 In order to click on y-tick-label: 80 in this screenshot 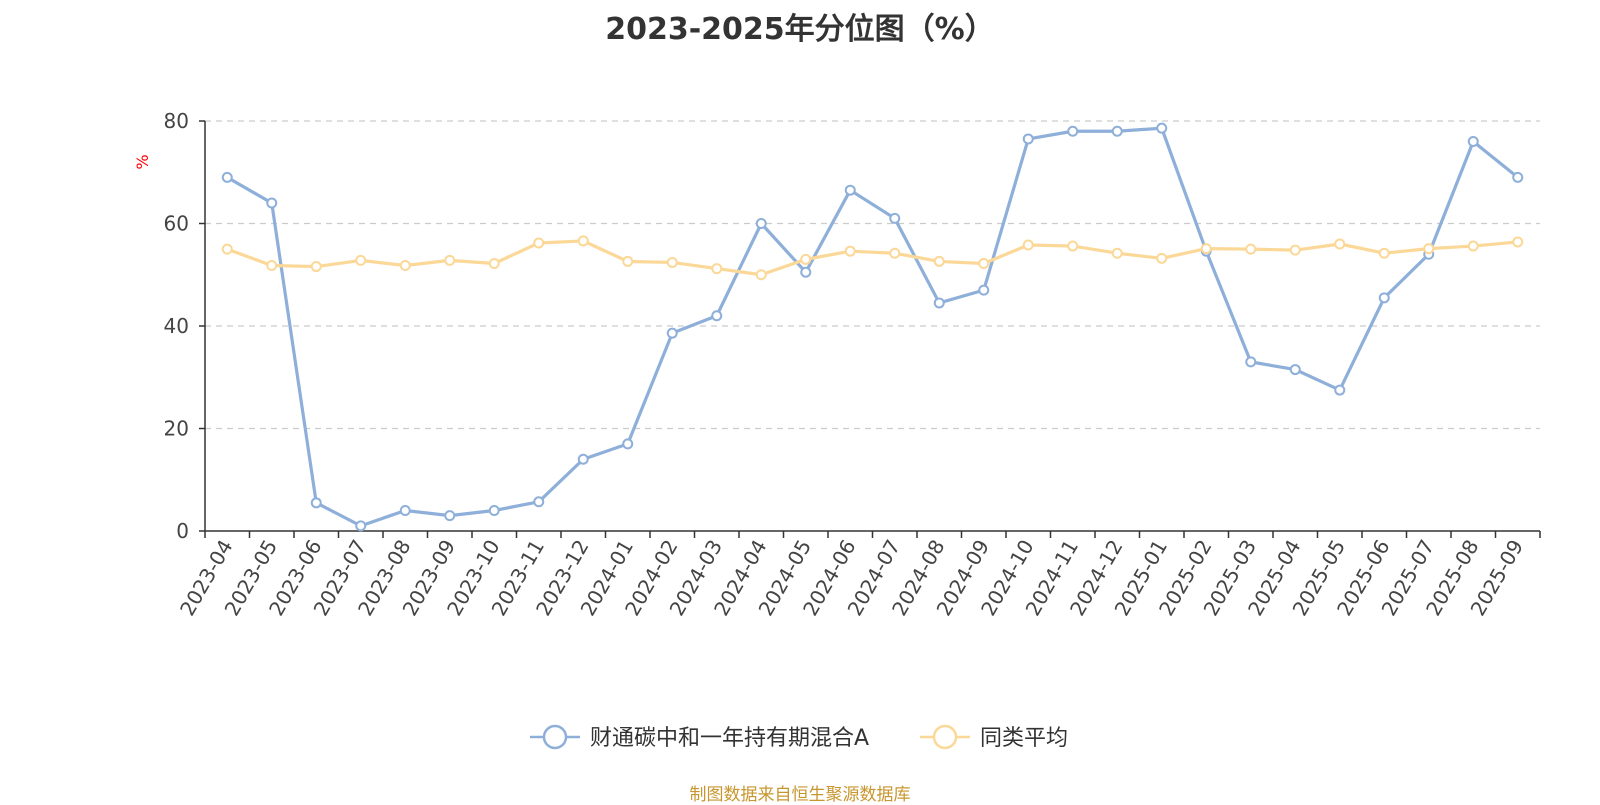, I will do `click(176, 121)`.